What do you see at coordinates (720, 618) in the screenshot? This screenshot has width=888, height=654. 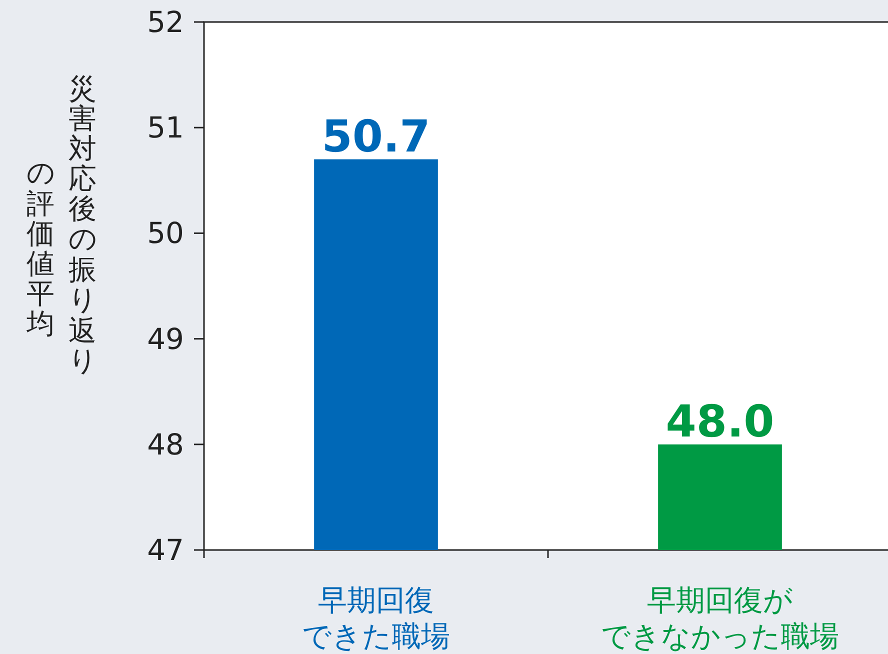 I see `x-tick-label: 早期回復ができなかった職場` at bounding box center [720, 618].